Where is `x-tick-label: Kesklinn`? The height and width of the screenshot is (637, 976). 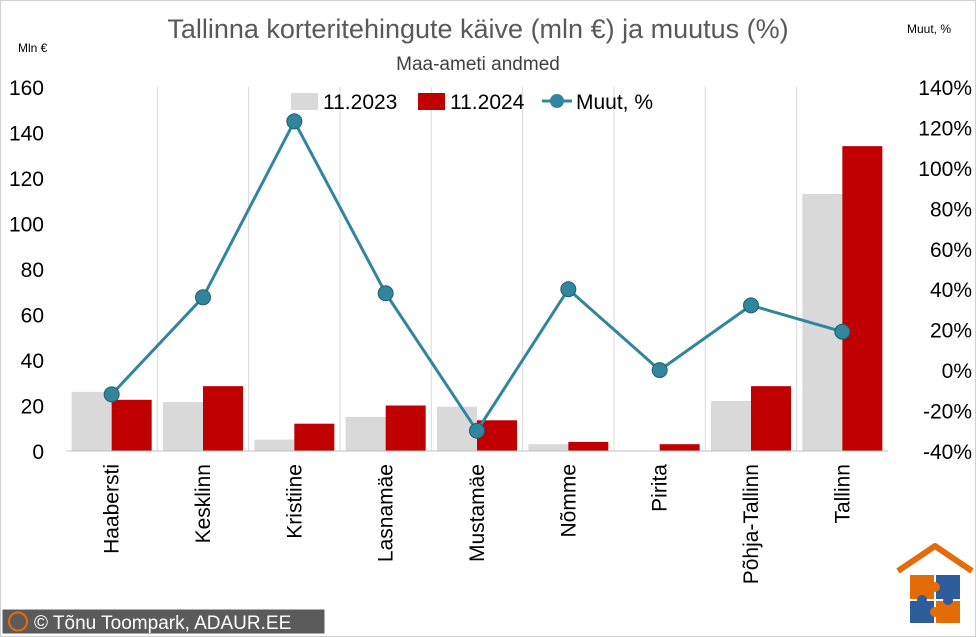 x-tick-label: Kesklinn is located at coordinates (203, 503).